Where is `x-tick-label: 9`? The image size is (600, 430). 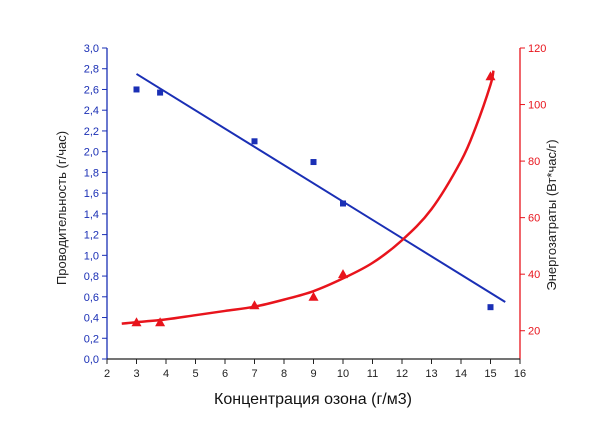
x-tick-label: 9 is located at coordinates (313, 374).